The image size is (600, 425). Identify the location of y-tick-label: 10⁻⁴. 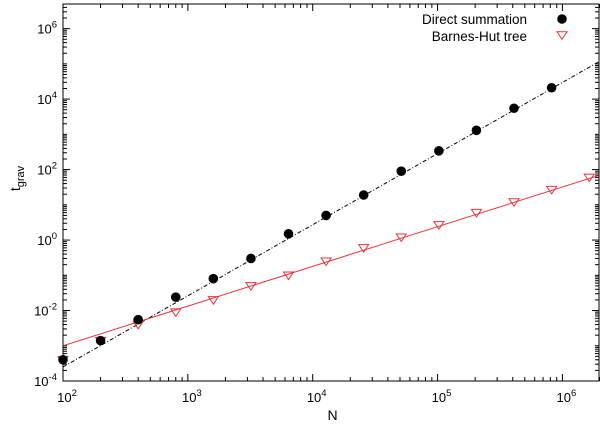
(45, 380).